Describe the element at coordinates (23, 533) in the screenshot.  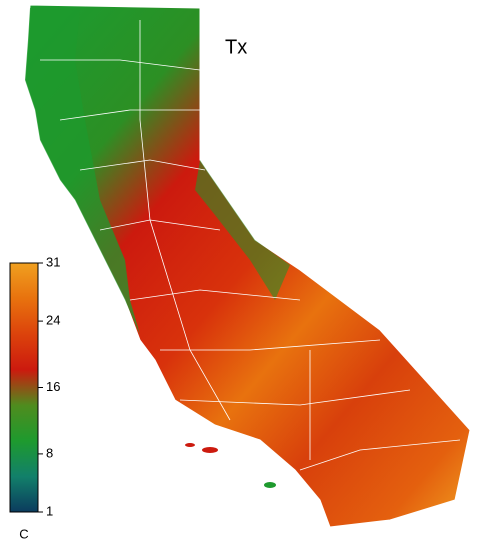
I see `colorbar-unit: C` at that location.